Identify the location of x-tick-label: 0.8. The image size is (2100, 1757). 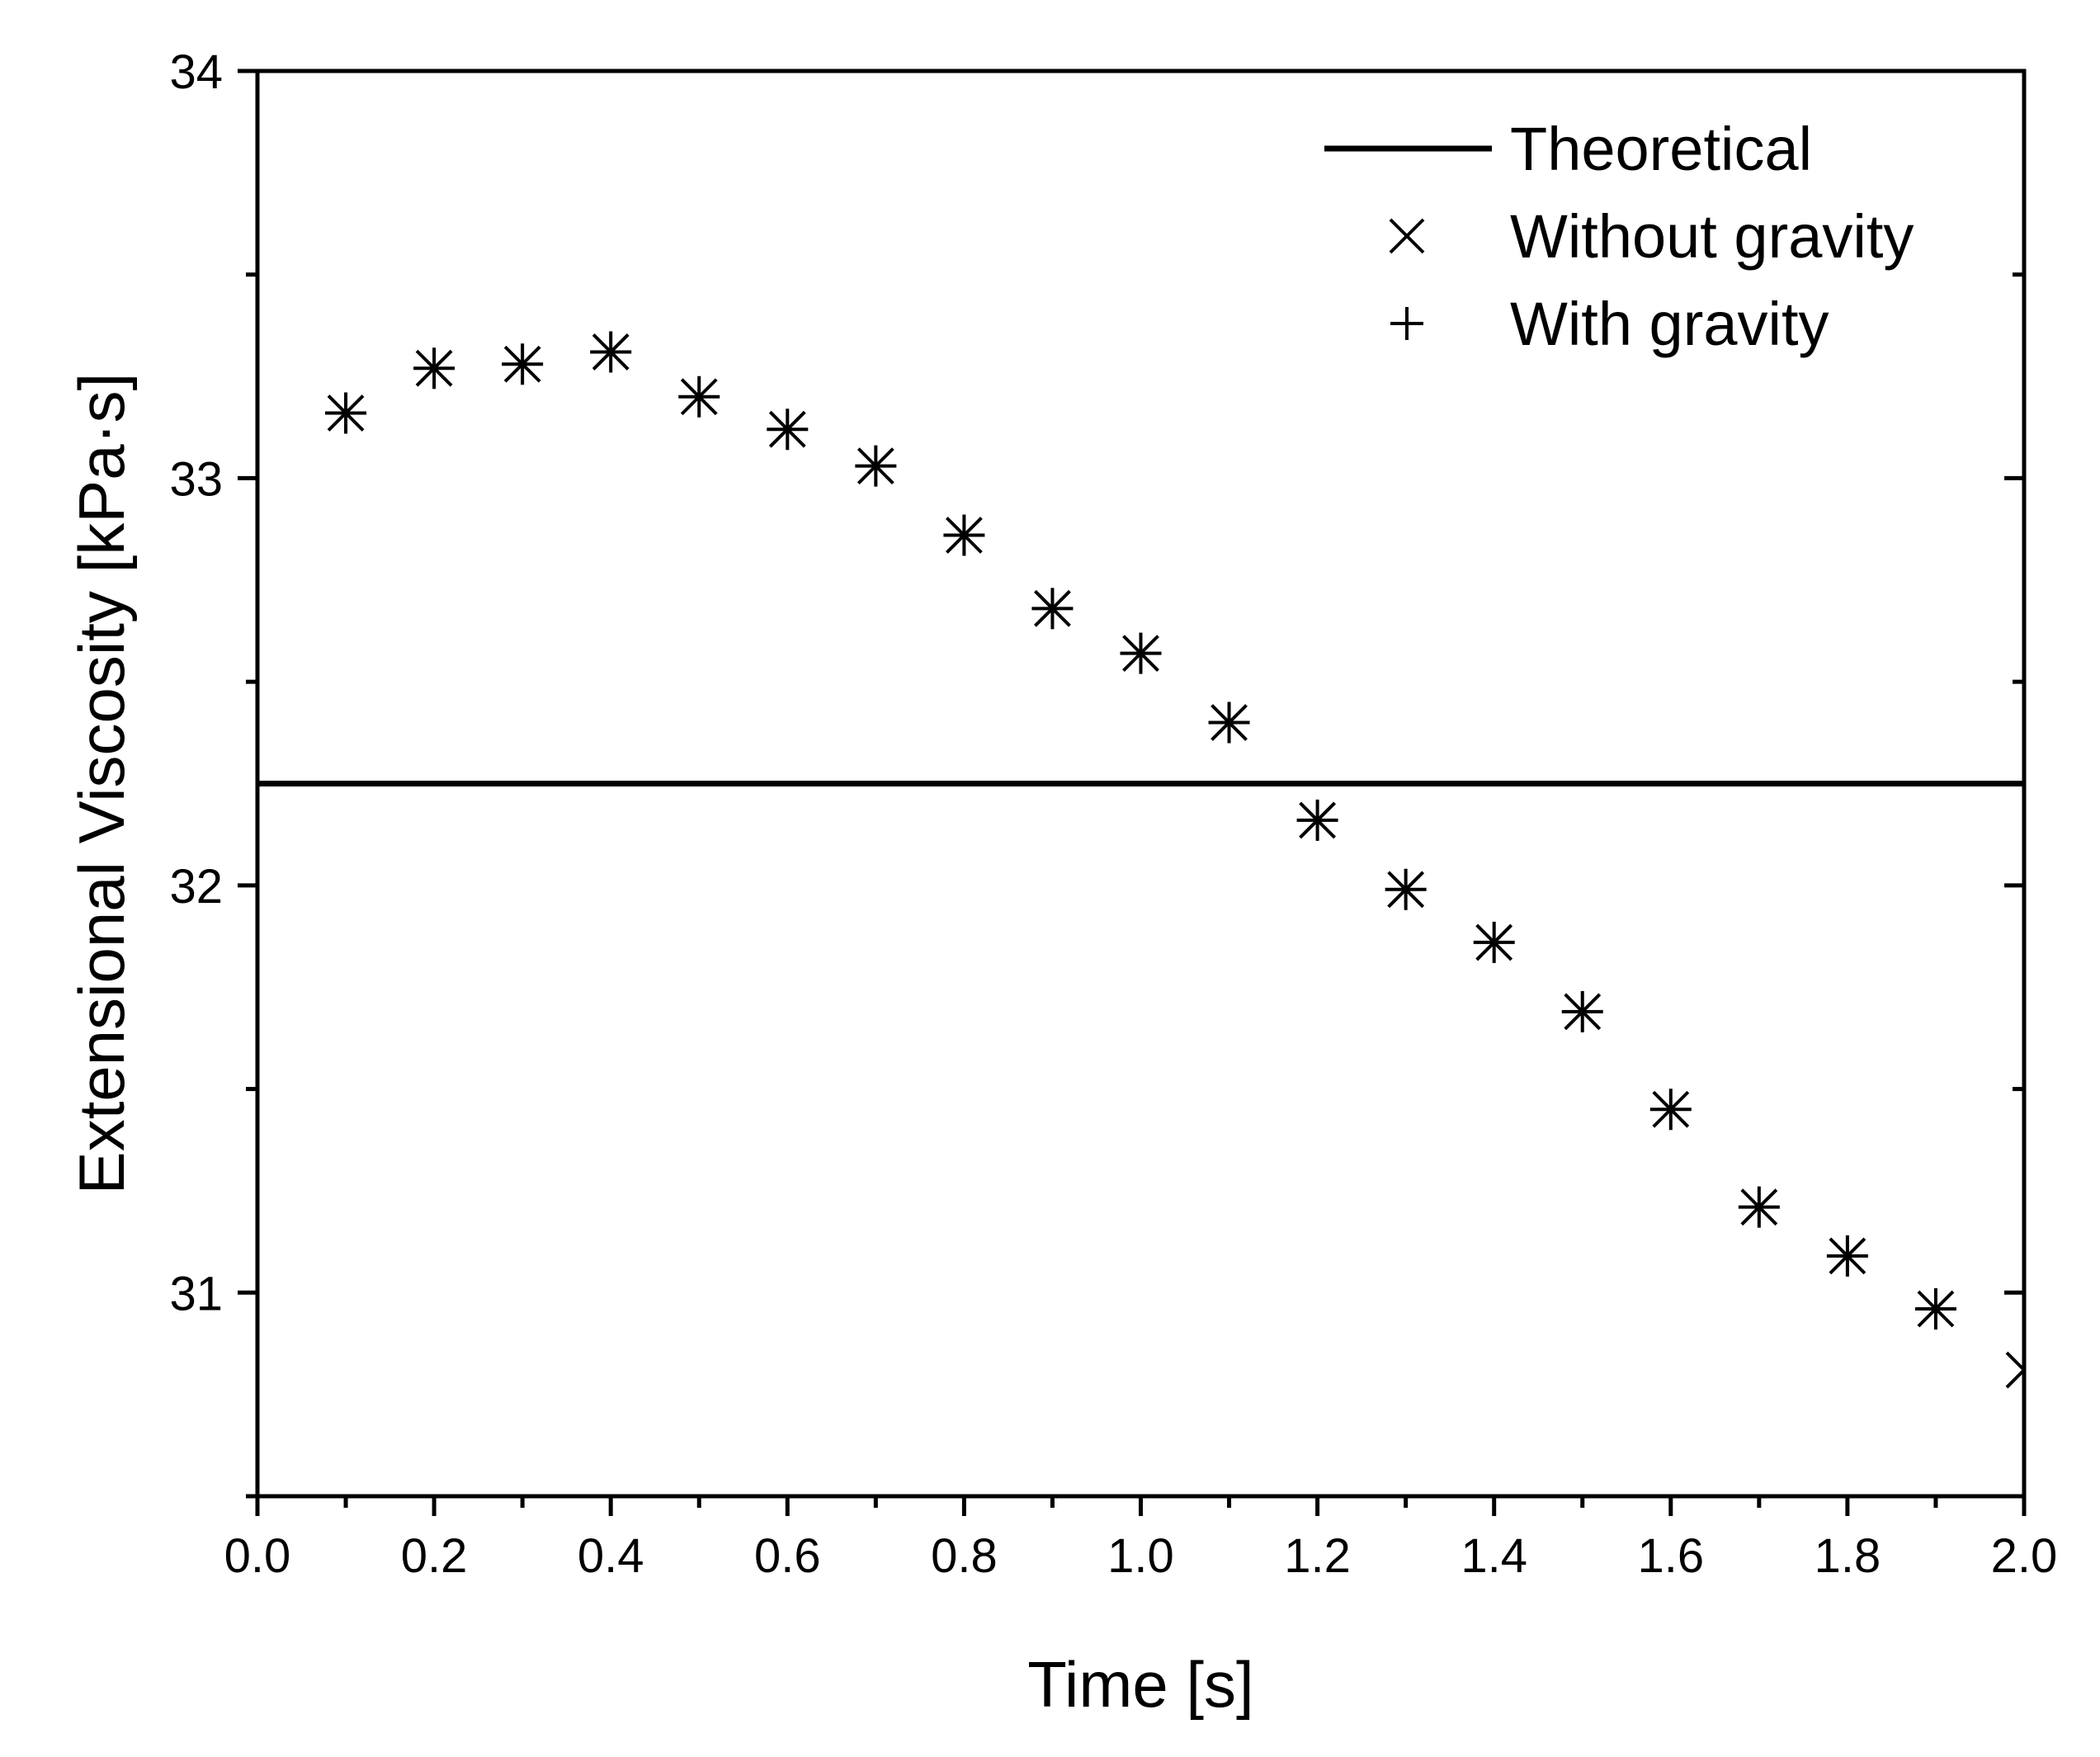
(964, 1556).